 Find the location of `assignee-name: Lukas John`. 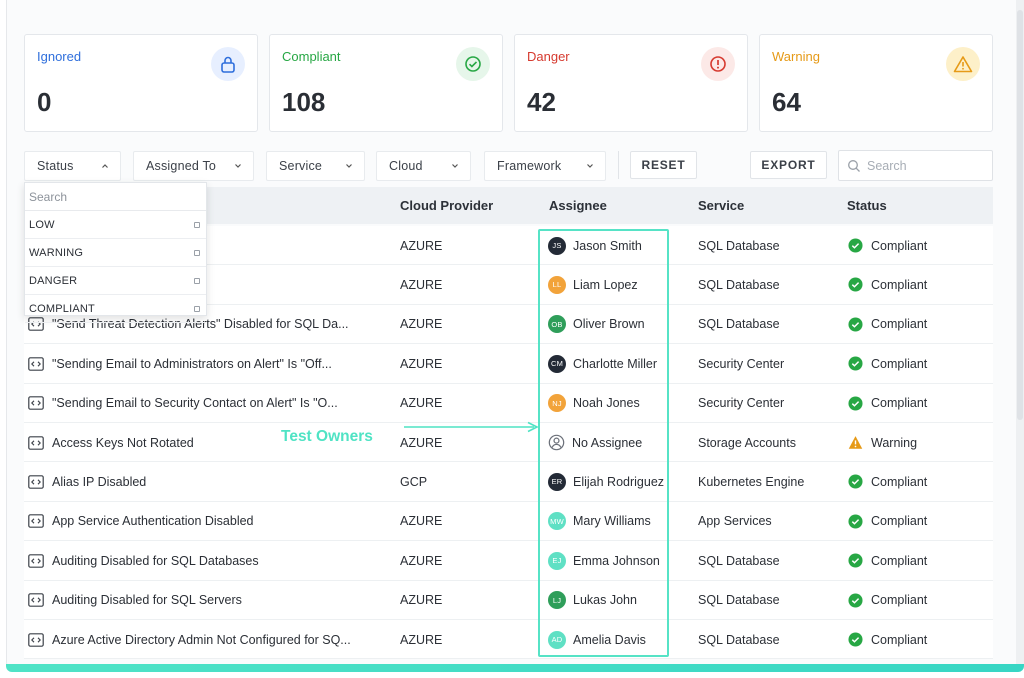

assignee-name: Lukas John is located at coordinates (605, 600).